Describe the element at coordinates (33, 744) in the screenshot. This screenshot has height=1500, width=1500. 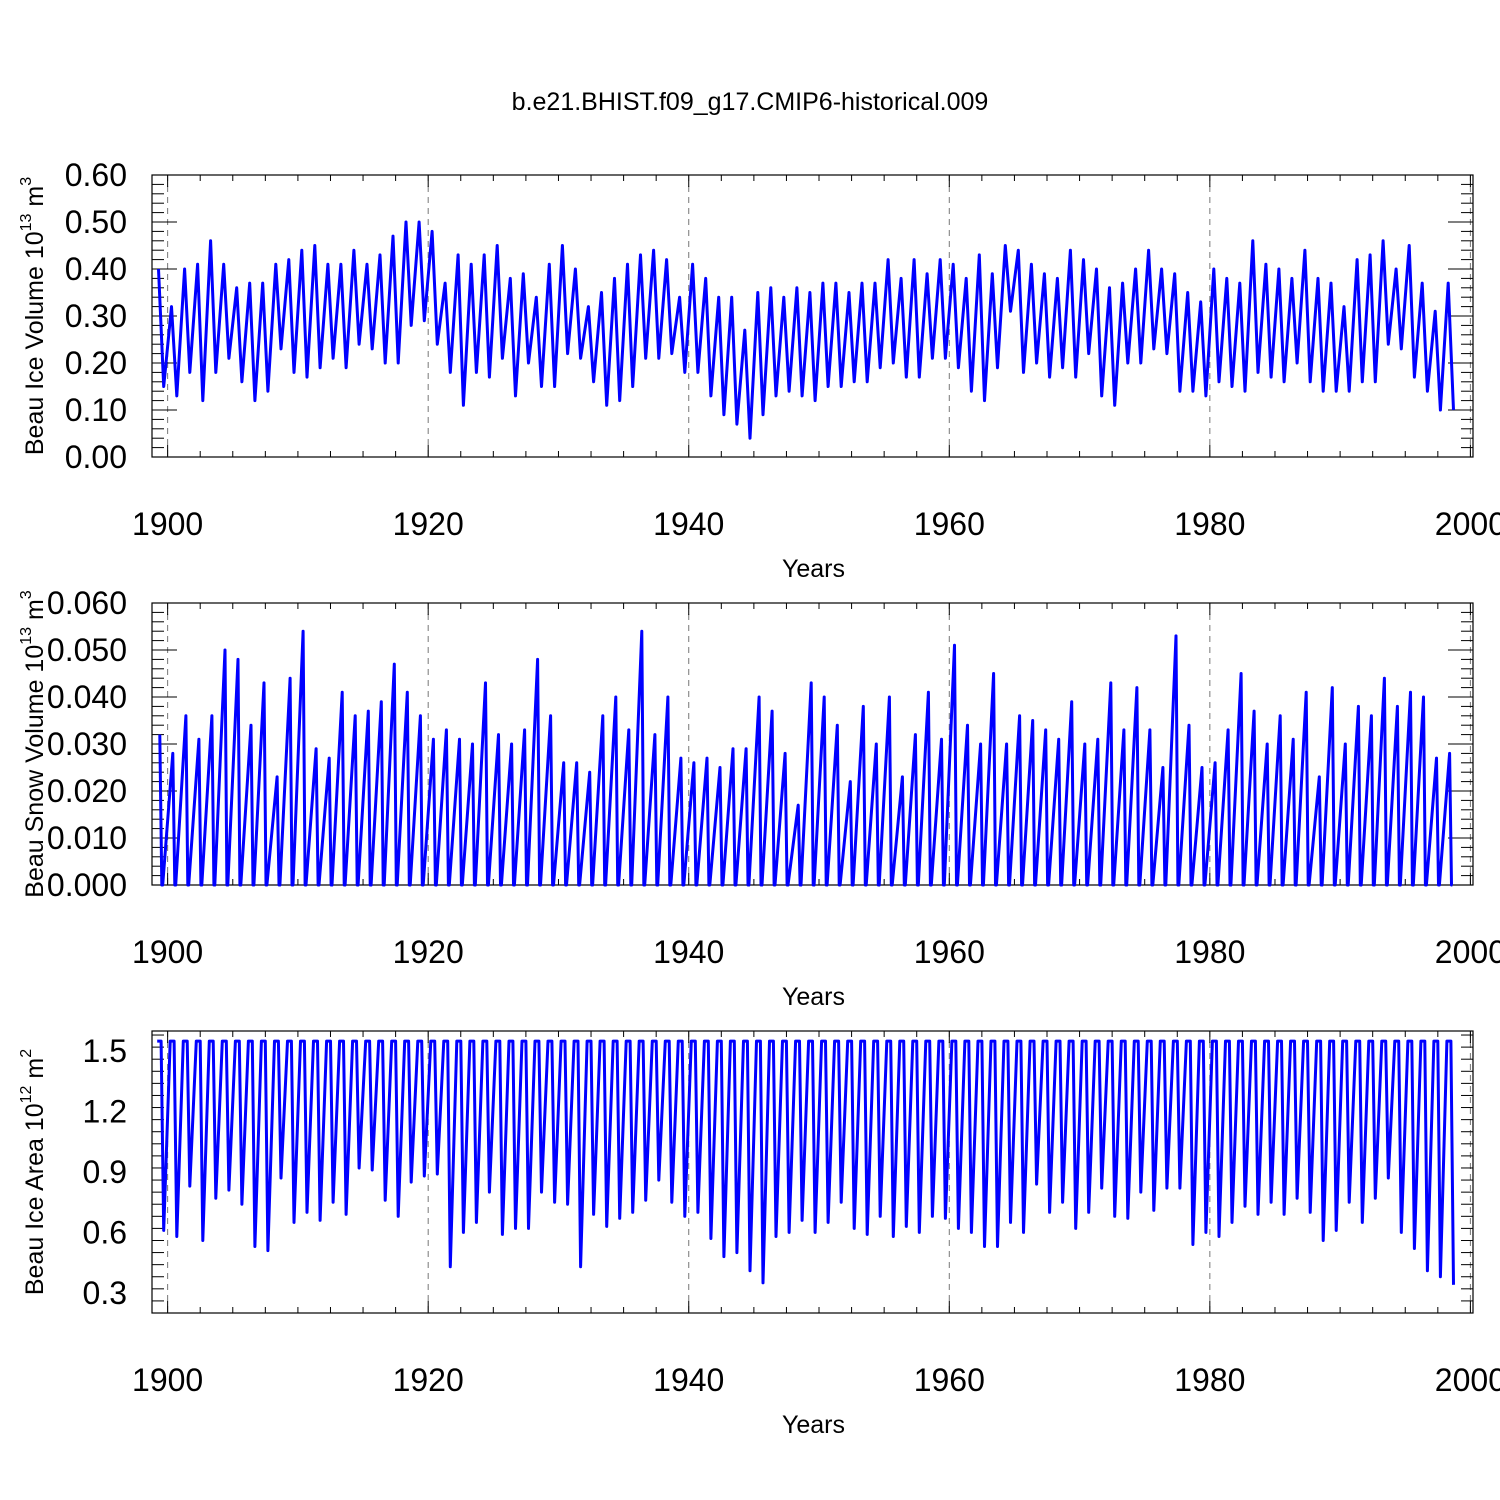
I see `y-axis-label: Beau Snow Volume 1013 m3` at that location.